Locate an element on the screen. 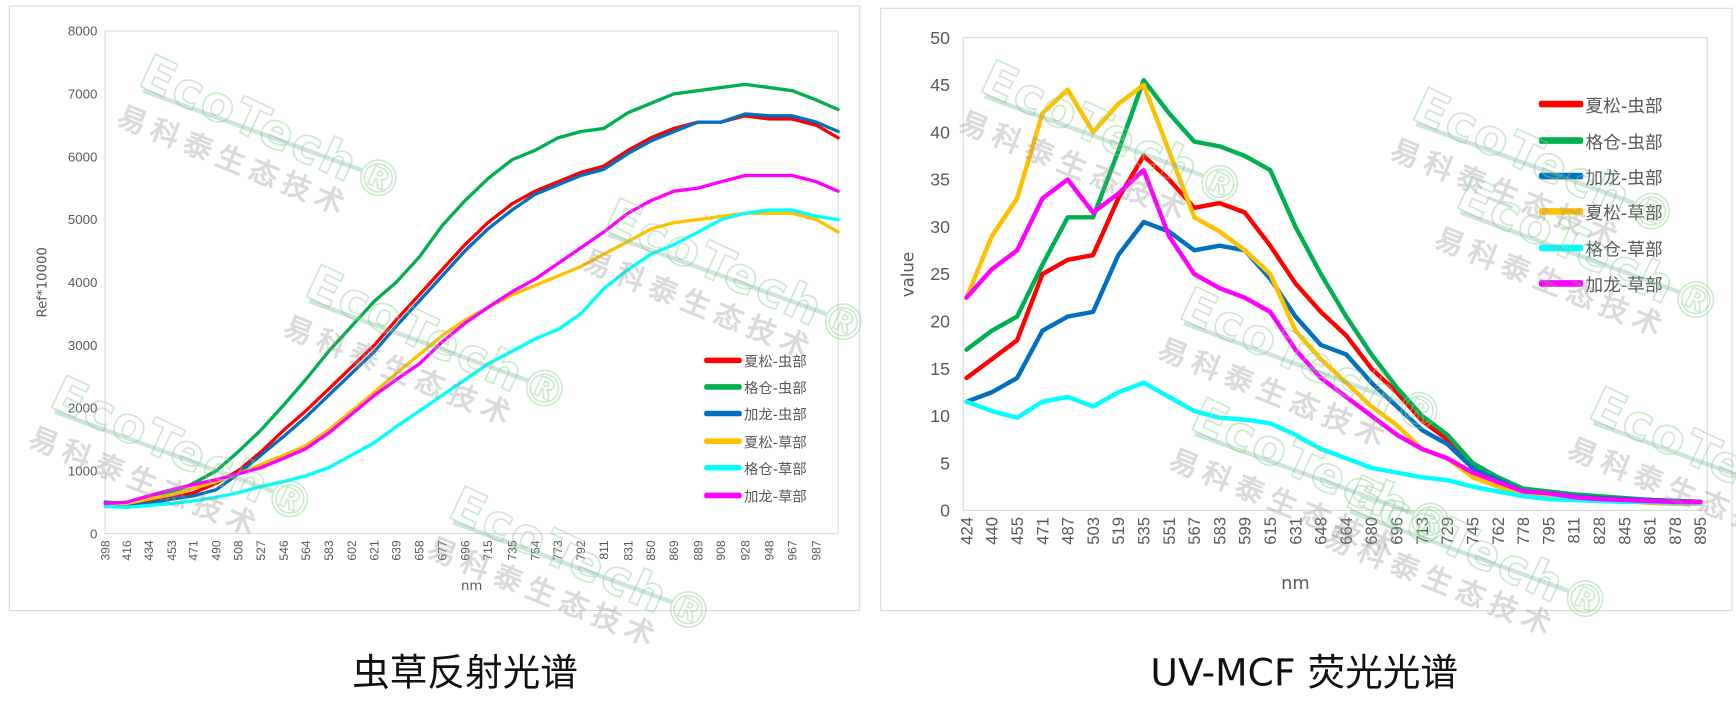  right-caption: UV-MCF 荧光光谱 is located at coordinates (1304, 673).